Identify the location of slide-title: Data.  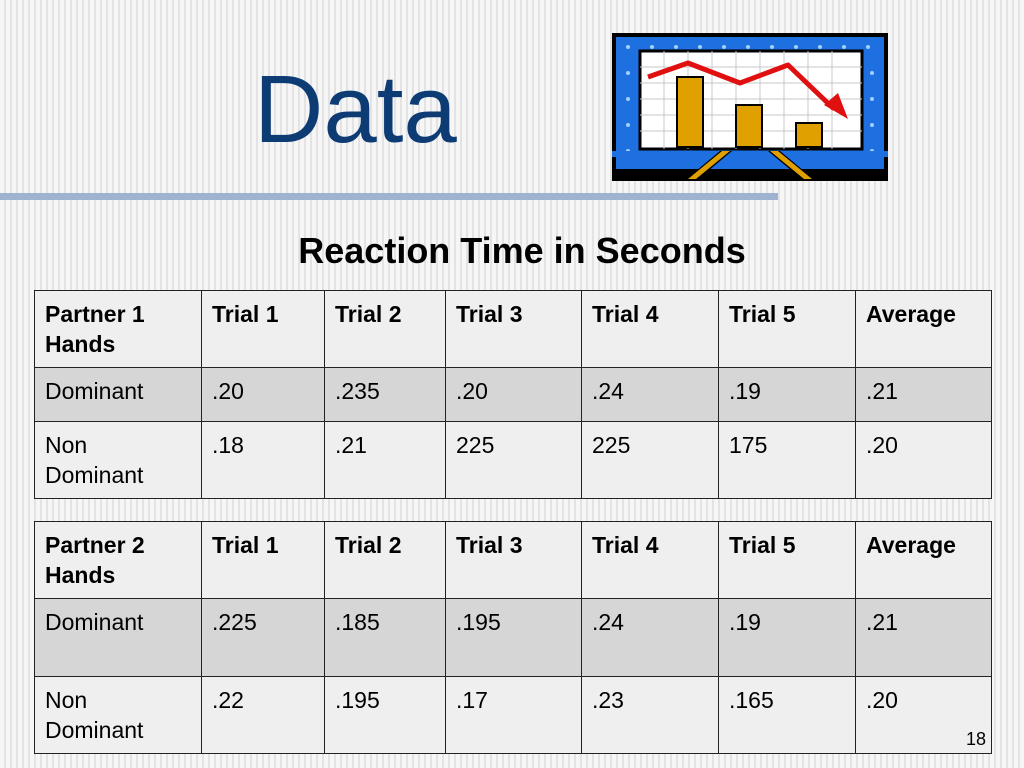
(355, 109).